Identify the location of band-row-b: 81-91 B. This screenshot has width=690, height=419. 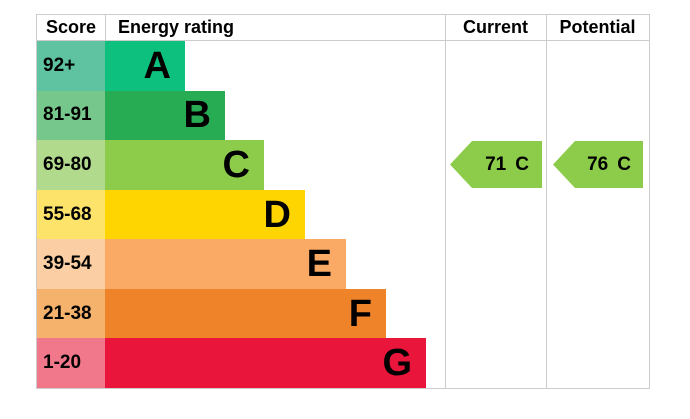
(241, 115).